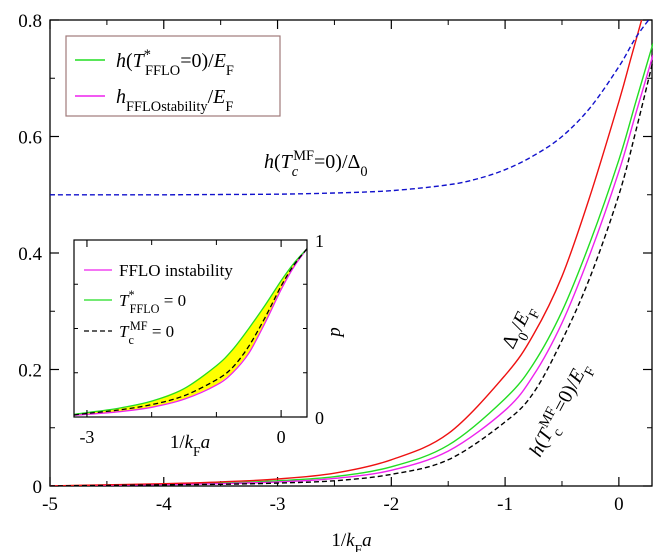 The image size is (653, 552). I want to click on main-legend-box, so click(173, 76).